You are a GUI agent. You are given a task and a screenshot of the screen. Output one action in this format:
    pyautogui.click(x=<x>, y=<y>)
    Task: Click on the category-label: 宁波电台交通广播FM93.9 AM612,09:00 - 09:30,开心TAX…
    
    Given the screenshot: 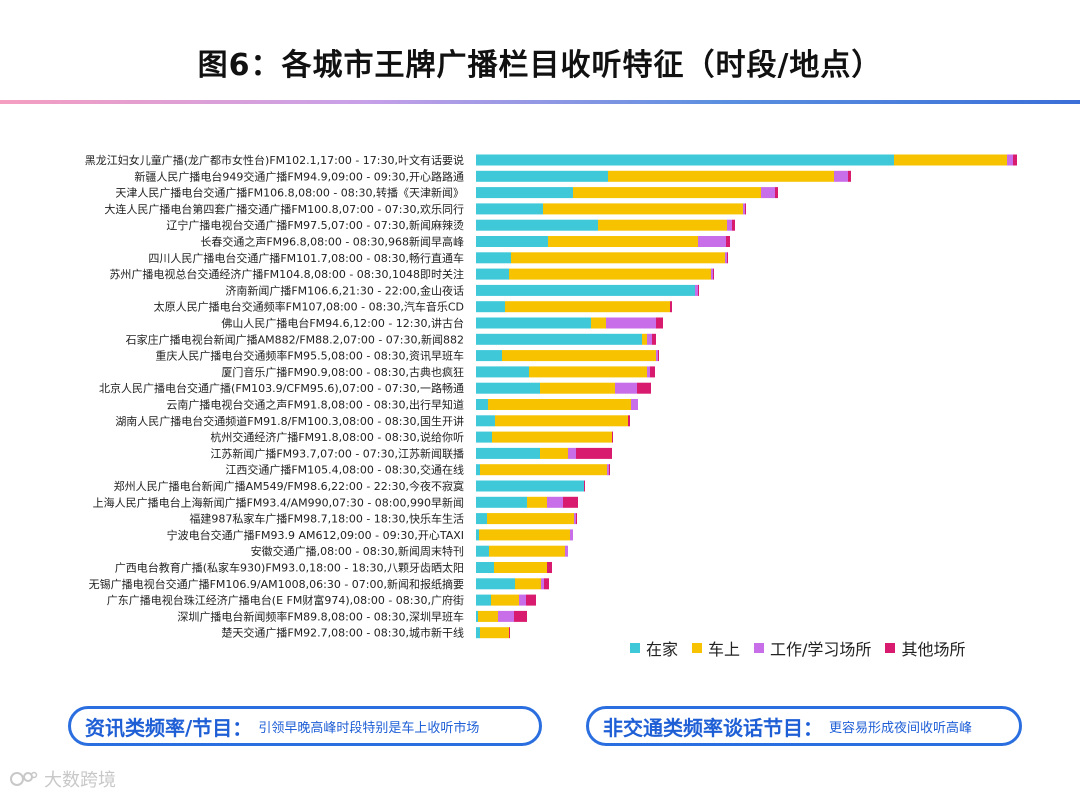 What is the action you would take?
    pyautogui.click(x=315, y=535)
    